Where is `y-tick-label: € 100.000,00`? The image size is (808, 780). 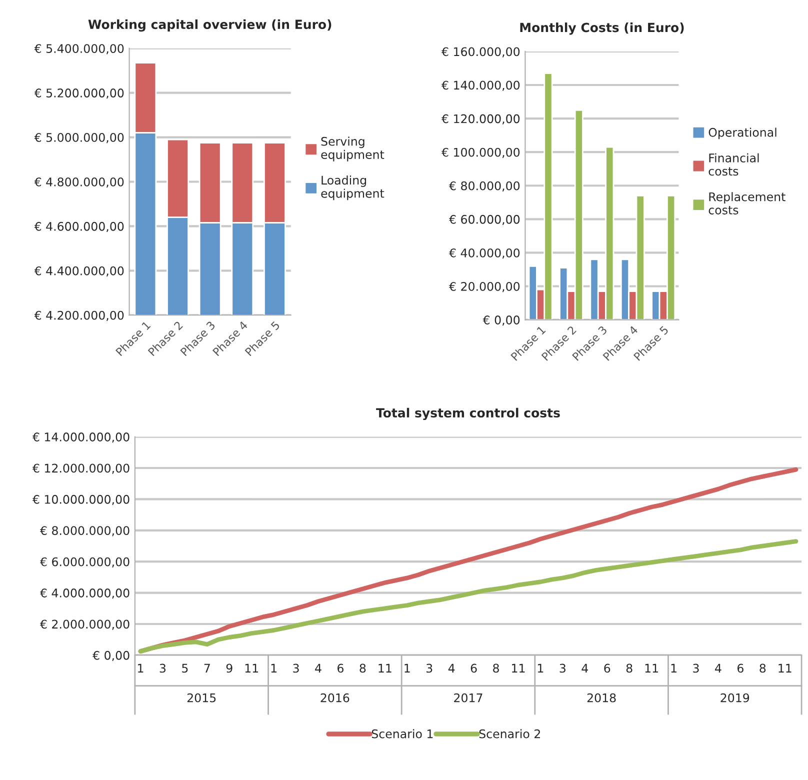
y-tick-label: € 100.000,00 is located at coordinates (480, 153).